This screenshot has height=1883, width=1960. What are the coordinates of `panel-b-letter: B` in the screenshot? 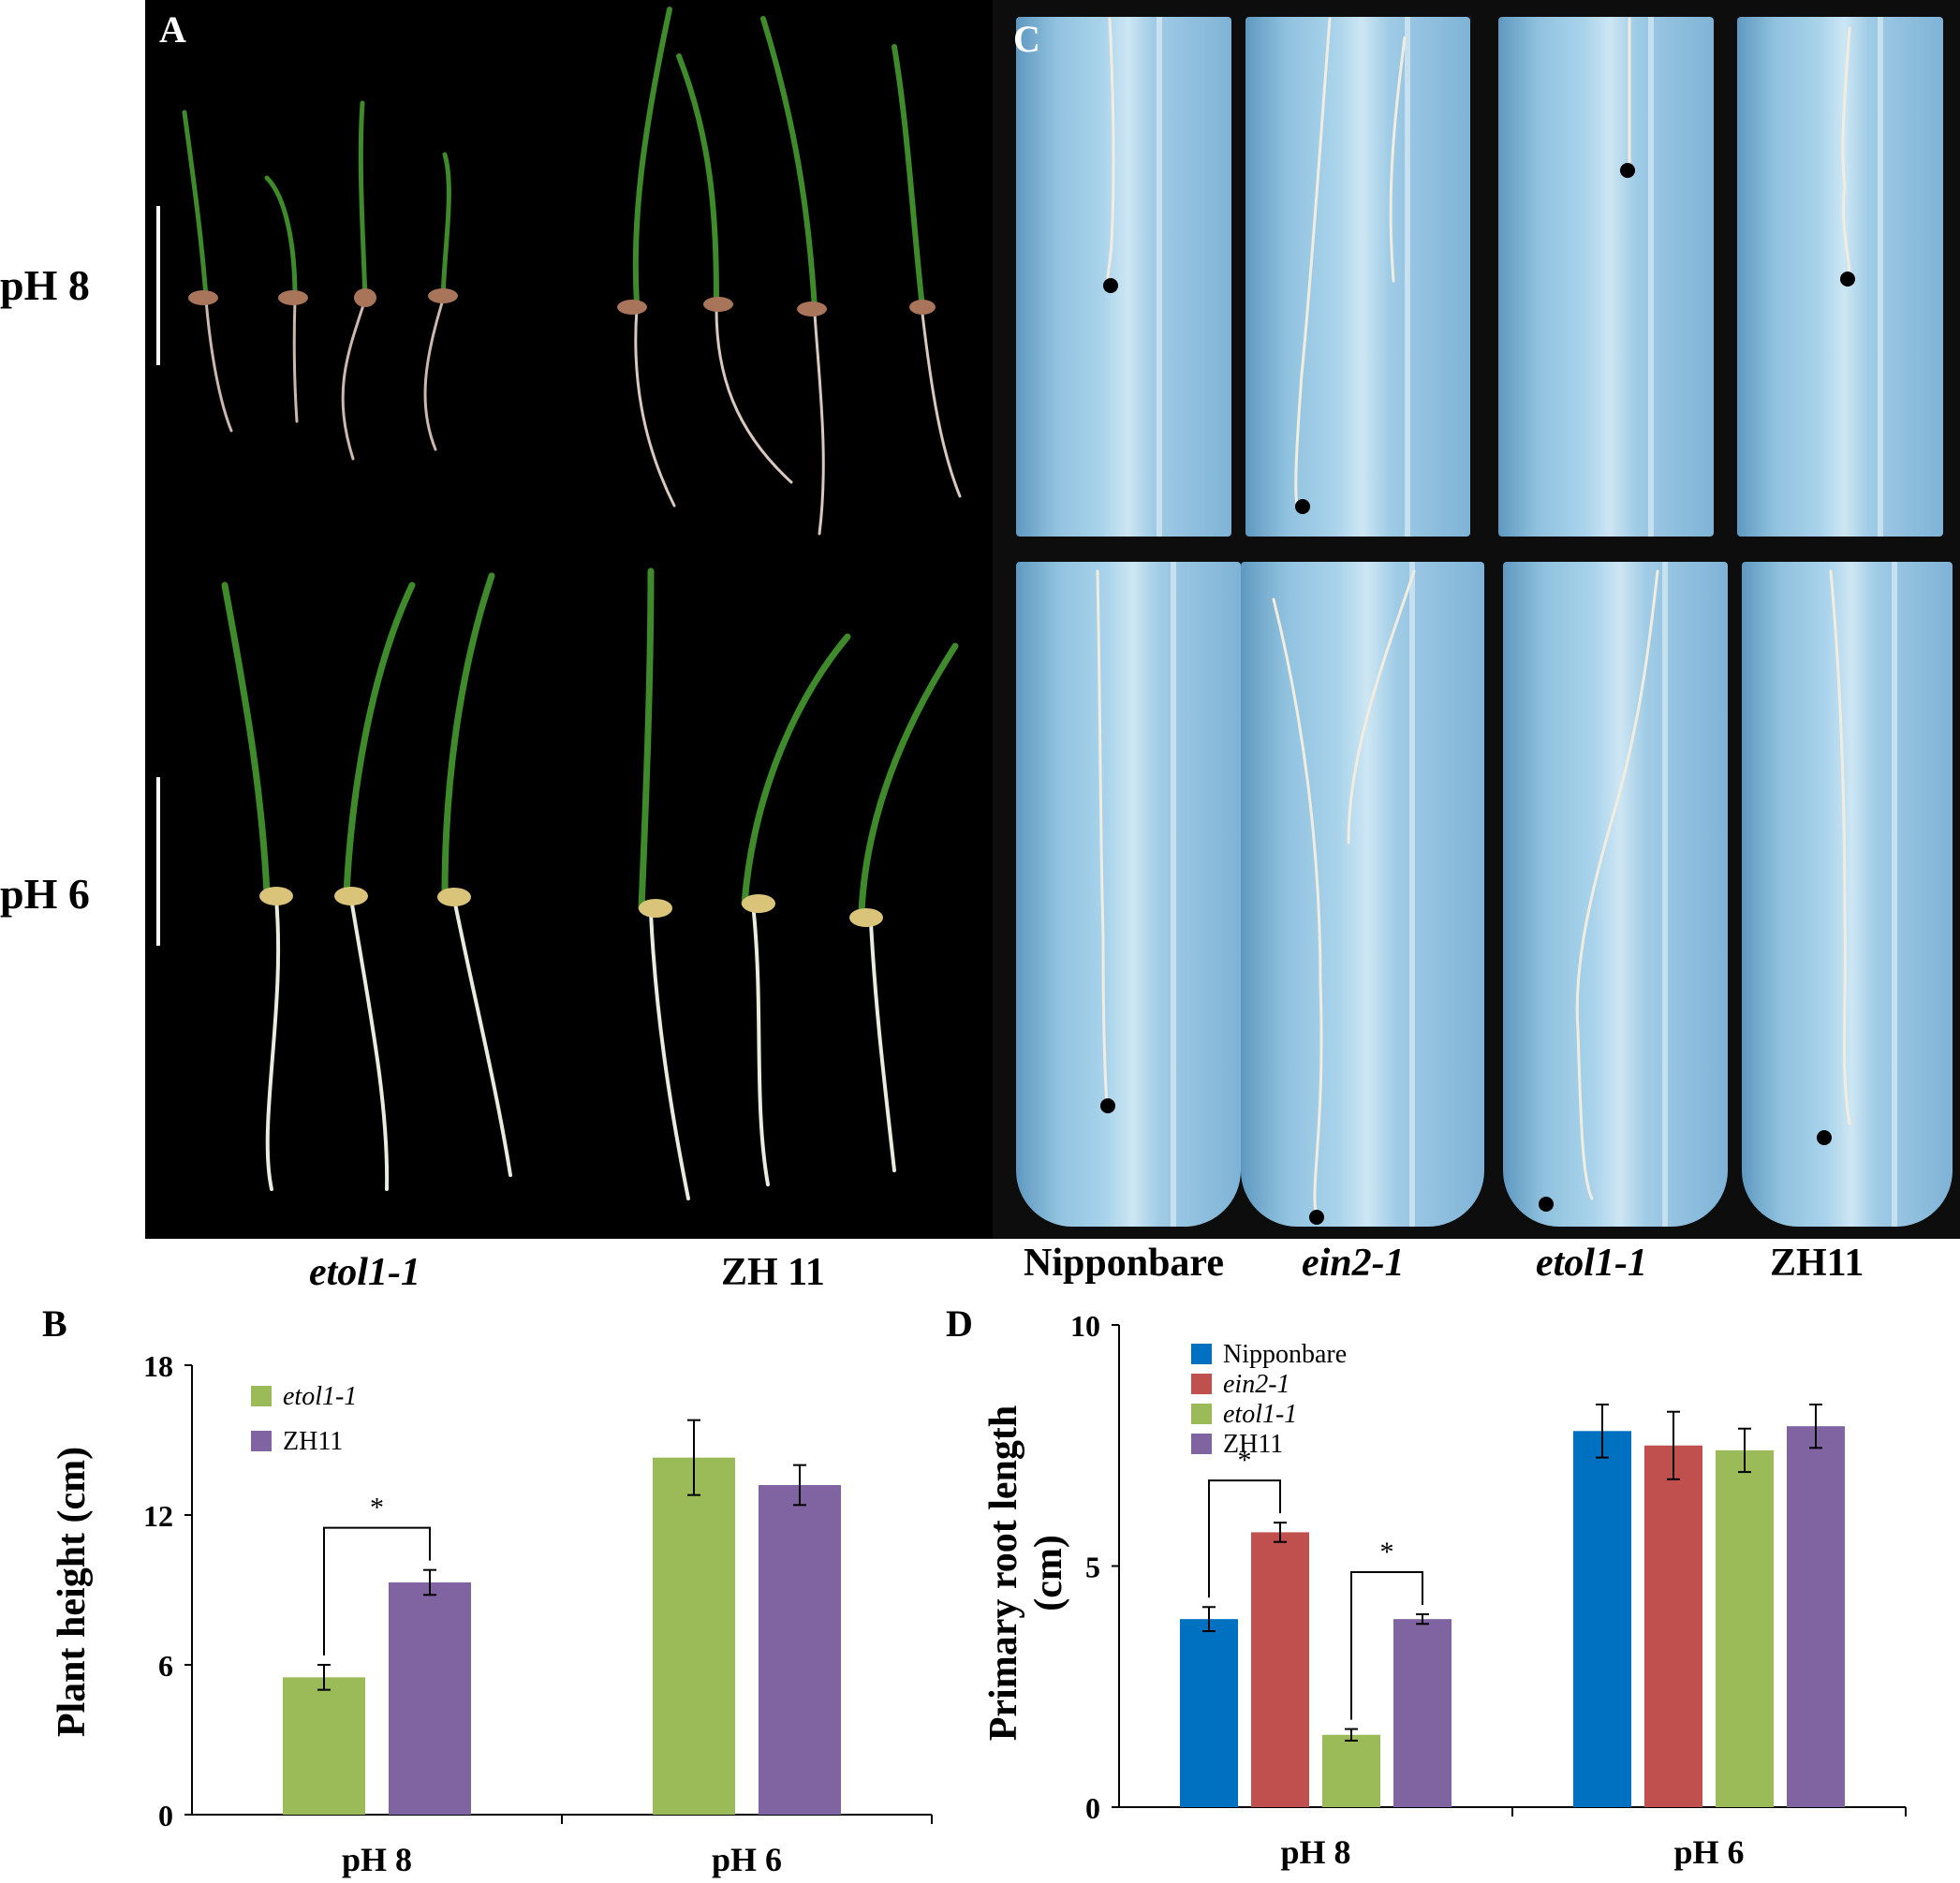 It's located at (54, 1323).